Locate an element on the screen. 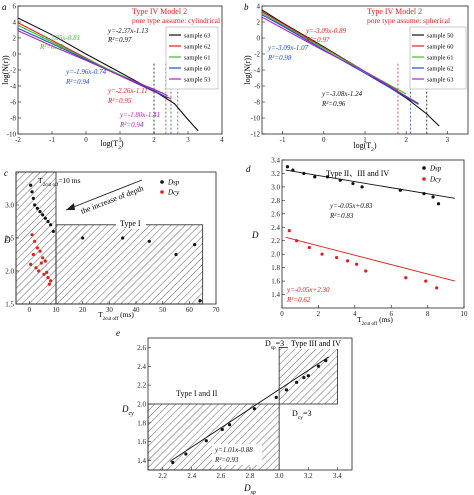 The image size is (474, 495). panel-c-ylabel: D is located at coordinates (7, 240).